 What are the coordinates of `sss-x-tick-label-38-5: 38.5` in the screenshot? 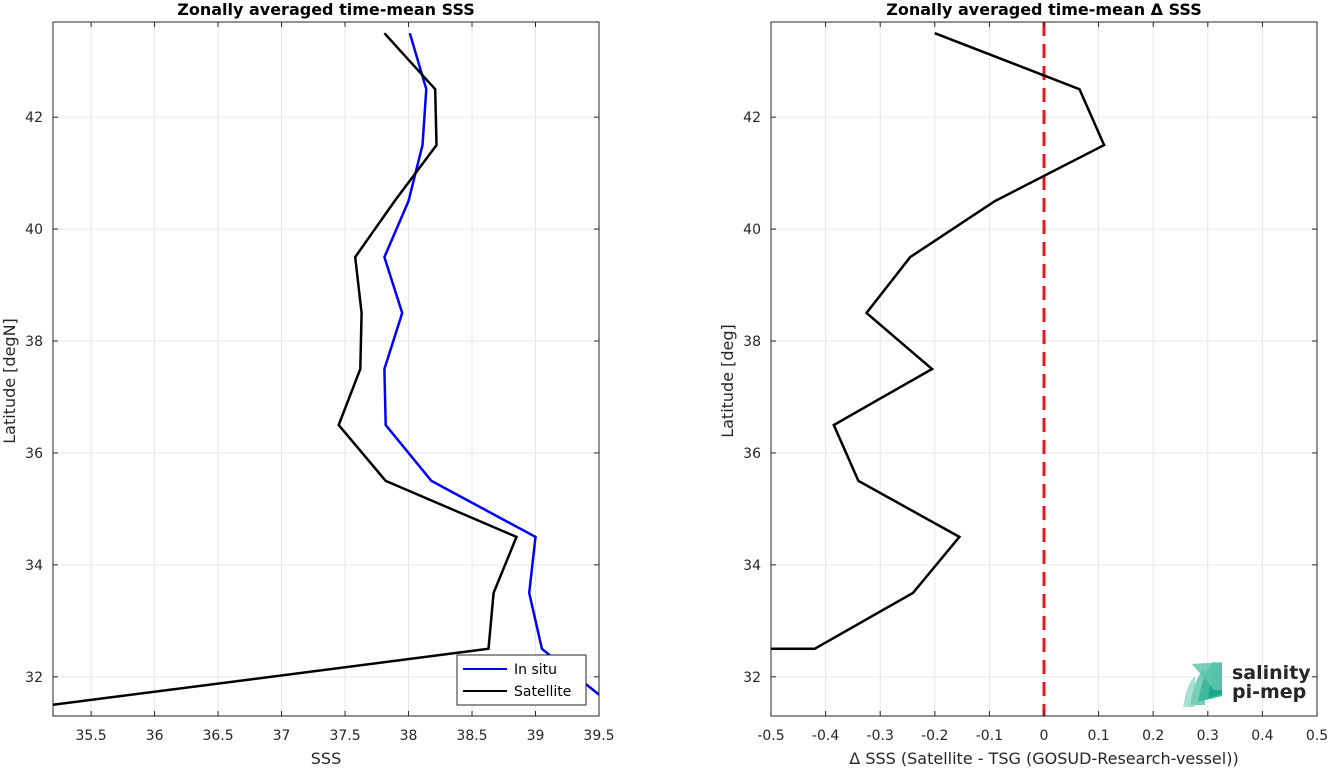 It's located at (471, 736).